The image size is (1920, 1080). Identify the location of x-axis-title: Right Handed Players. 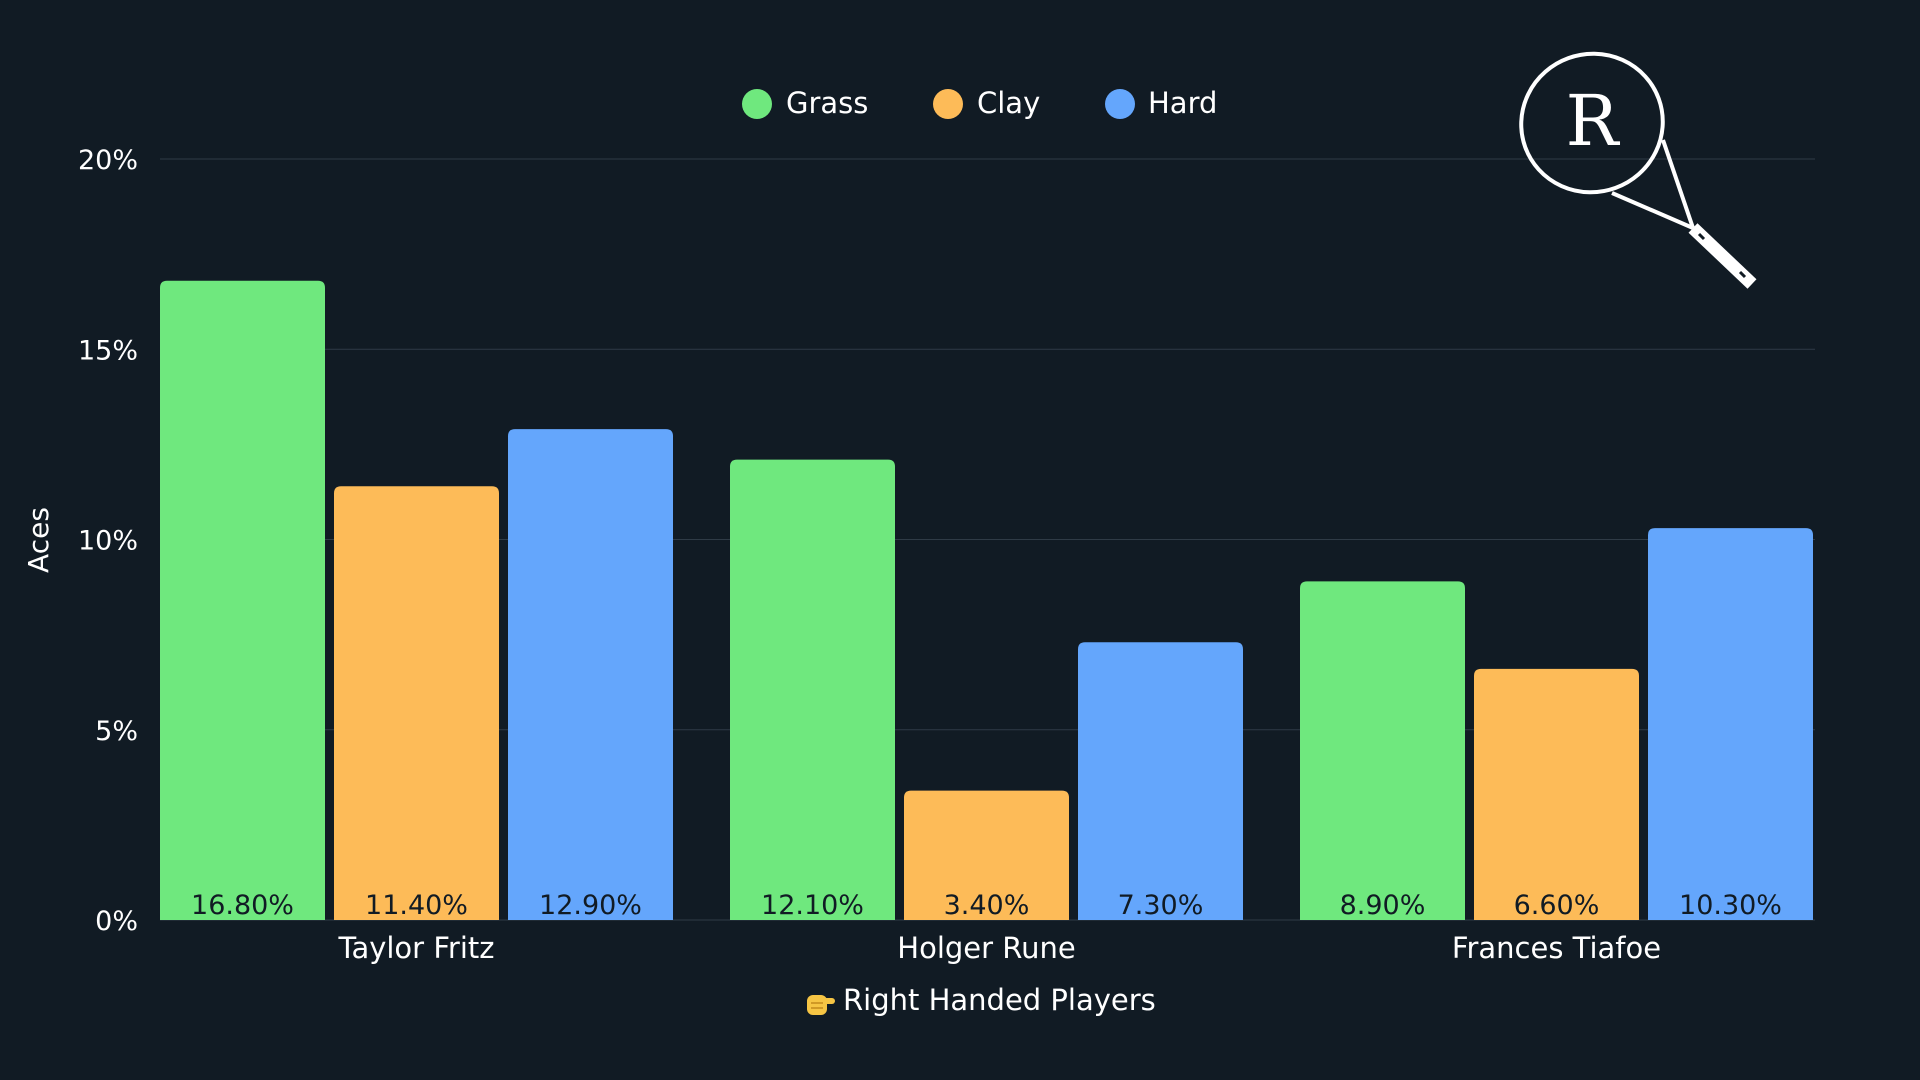
(981, 1000).